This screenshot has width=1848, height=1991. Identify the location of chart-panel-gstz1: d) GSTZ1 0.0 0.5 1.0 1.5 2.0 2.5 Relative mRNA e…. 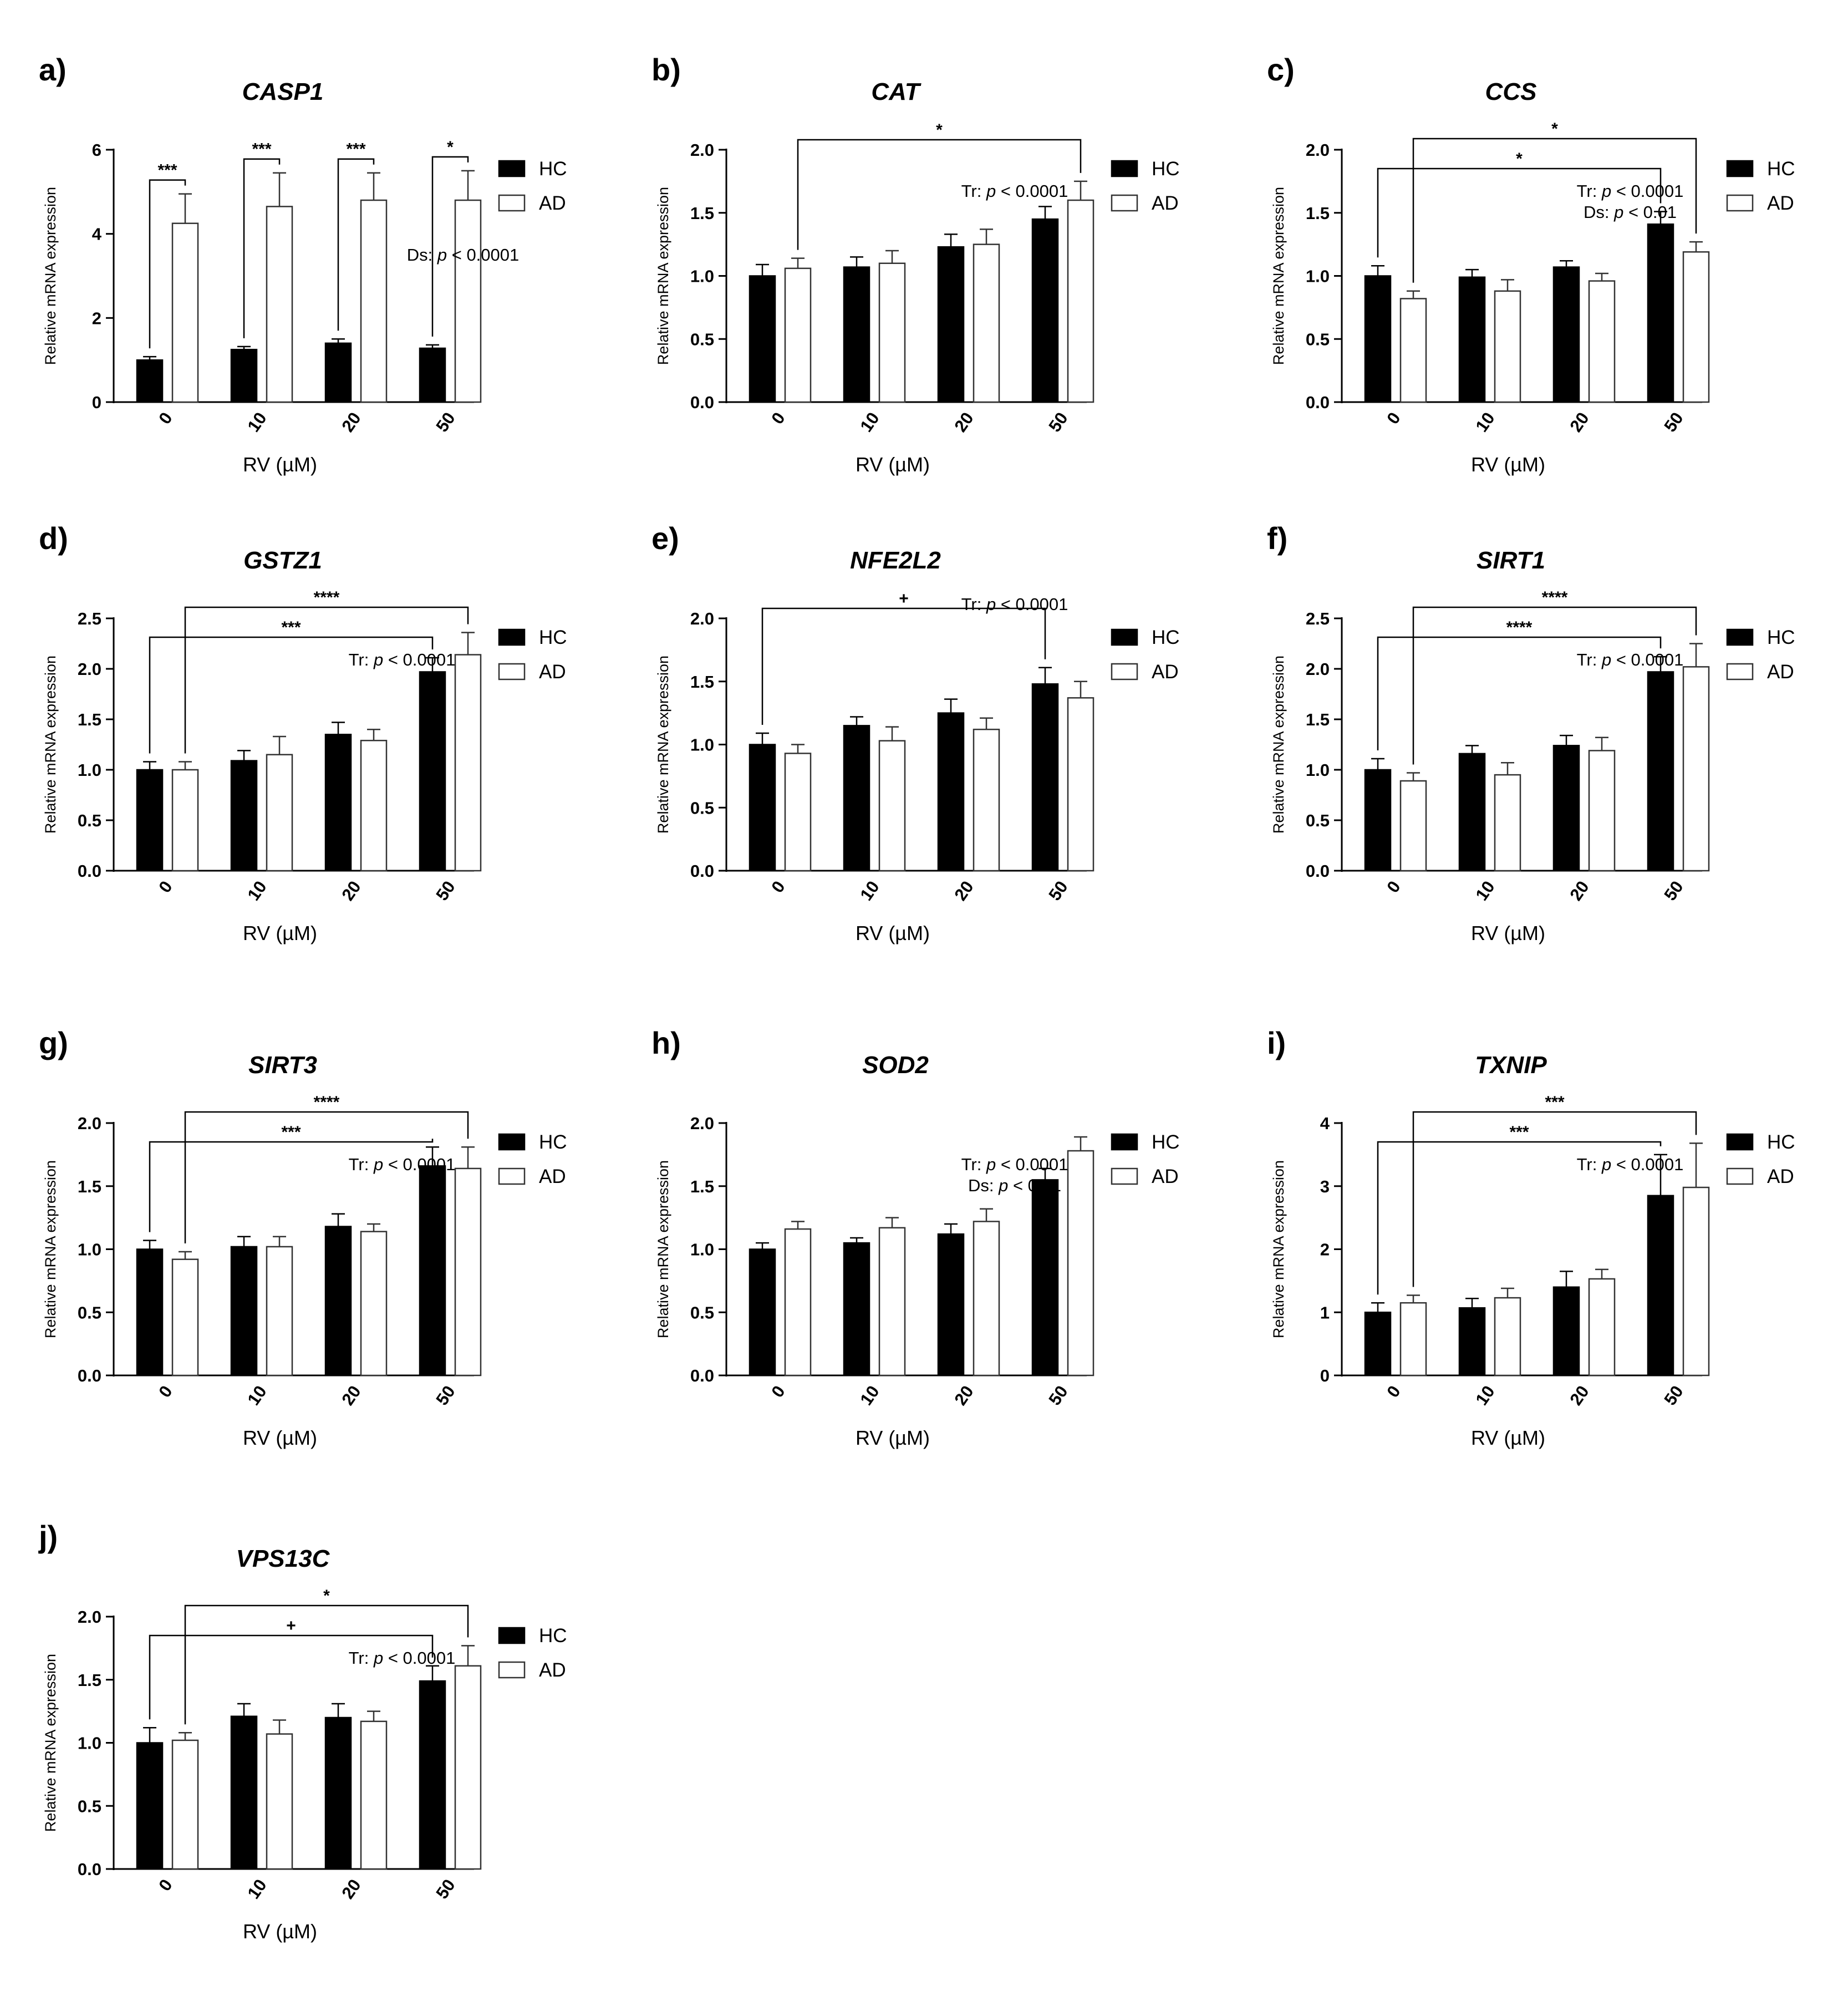
(303, 732).